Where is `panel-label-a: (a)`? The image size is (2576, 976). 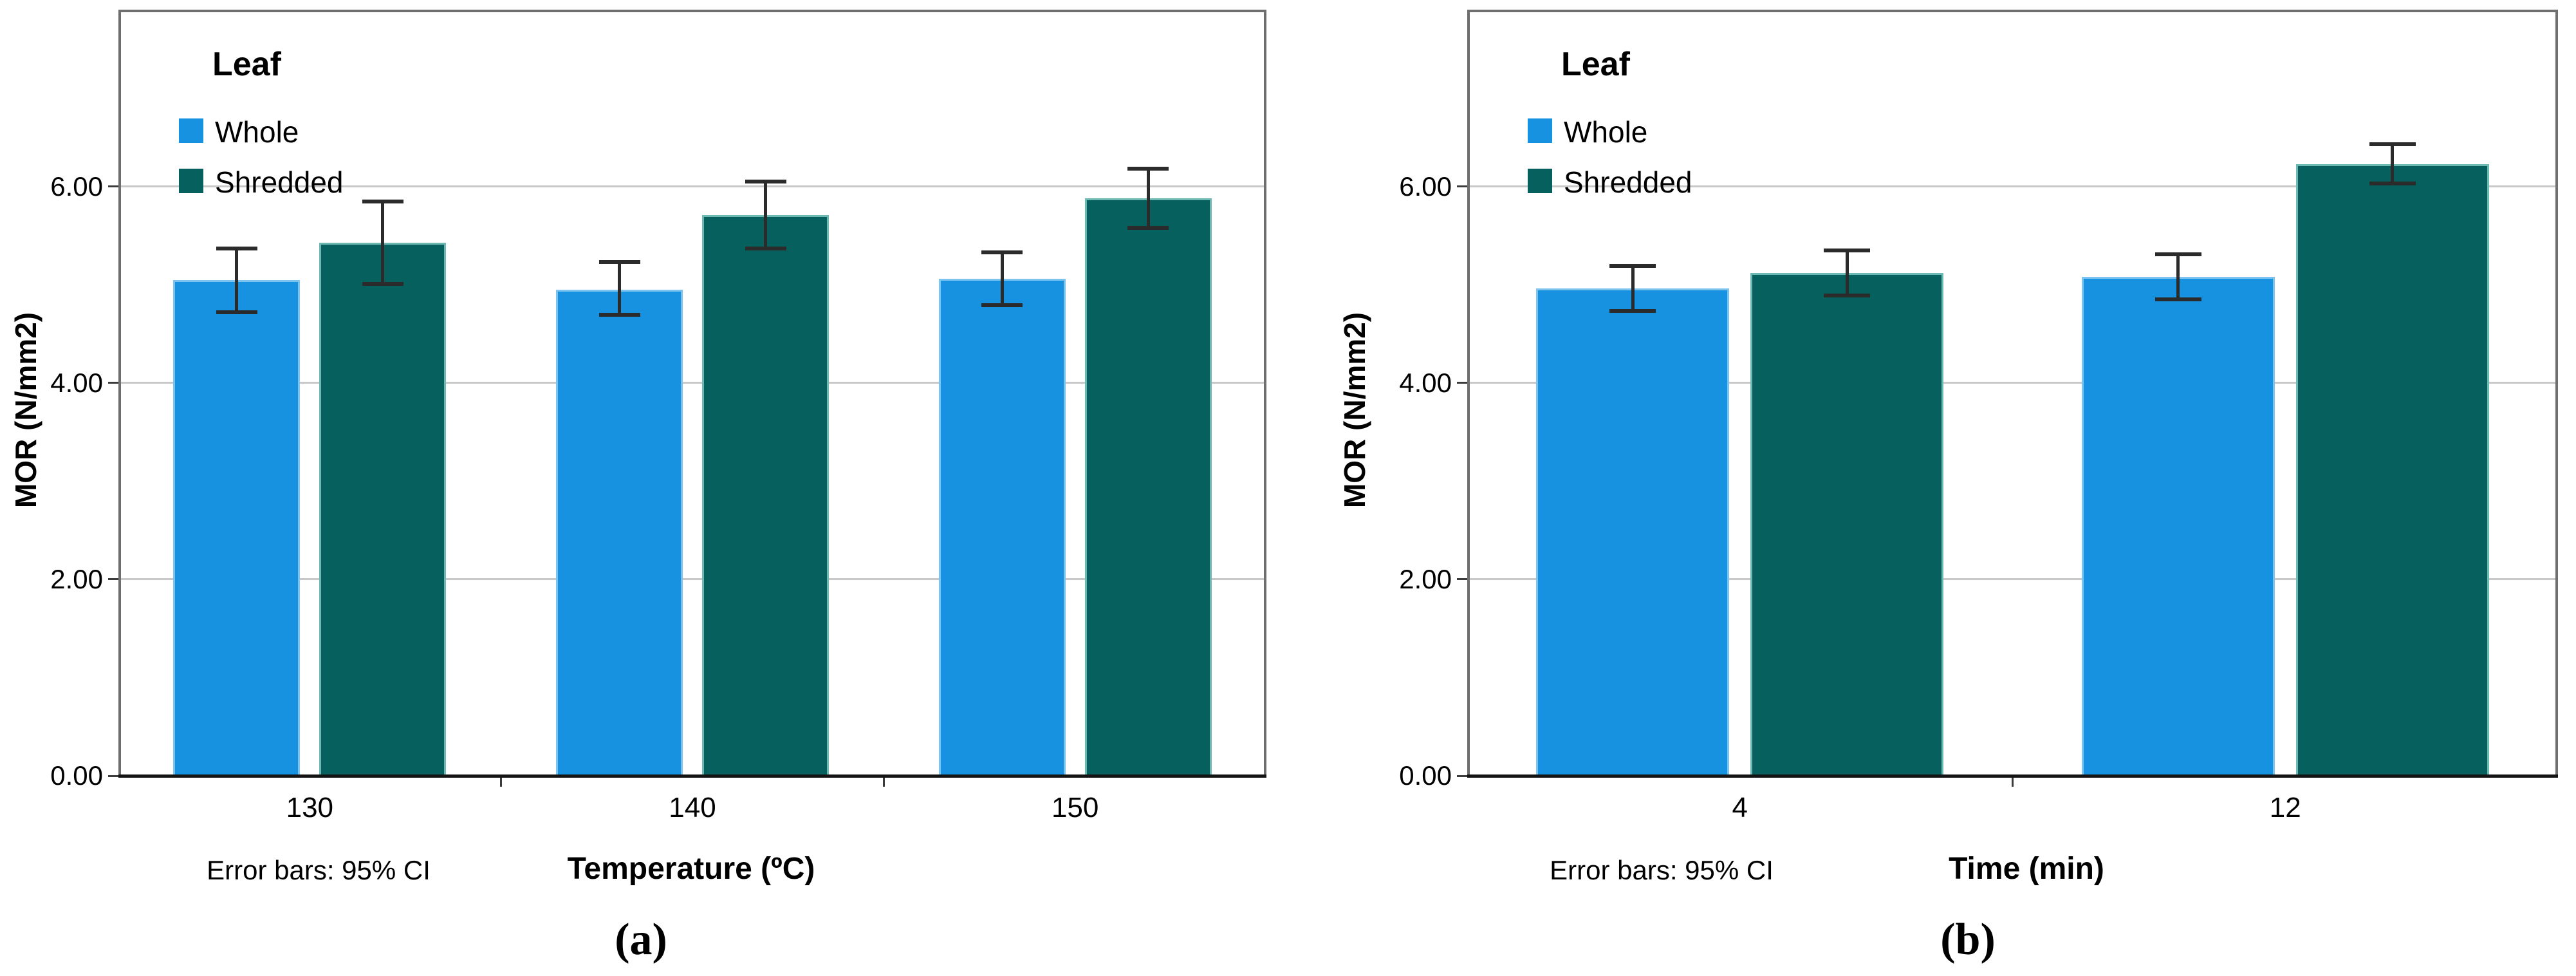
panel-label-a: (a) is located at coordinates (641, 939).